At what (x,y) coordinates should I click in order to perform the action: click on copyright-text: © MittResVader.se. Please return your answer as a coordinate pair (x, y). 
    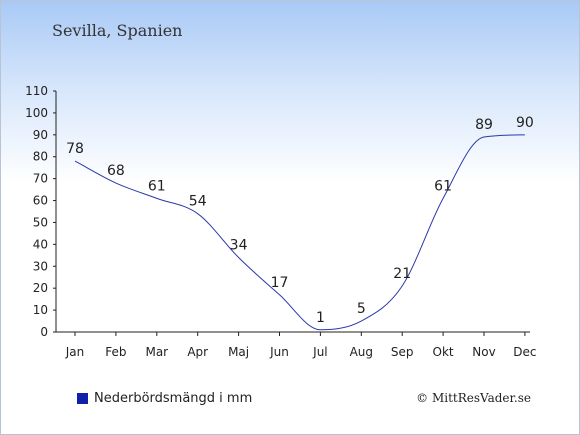
    Looking at the image, I should click on (473, 398).